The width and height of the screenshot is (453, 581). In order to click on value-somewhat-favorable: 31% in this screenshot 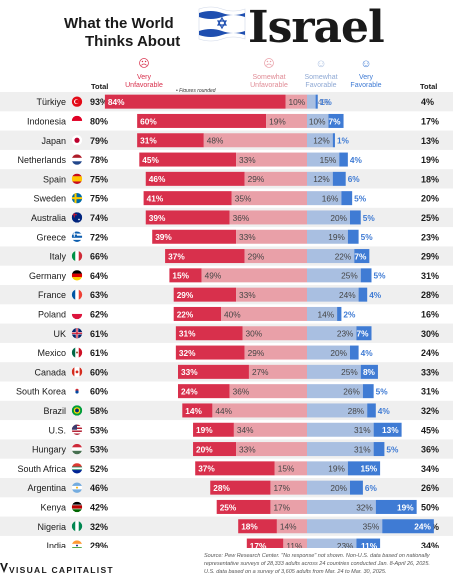, I will do `click(362, 449)`.